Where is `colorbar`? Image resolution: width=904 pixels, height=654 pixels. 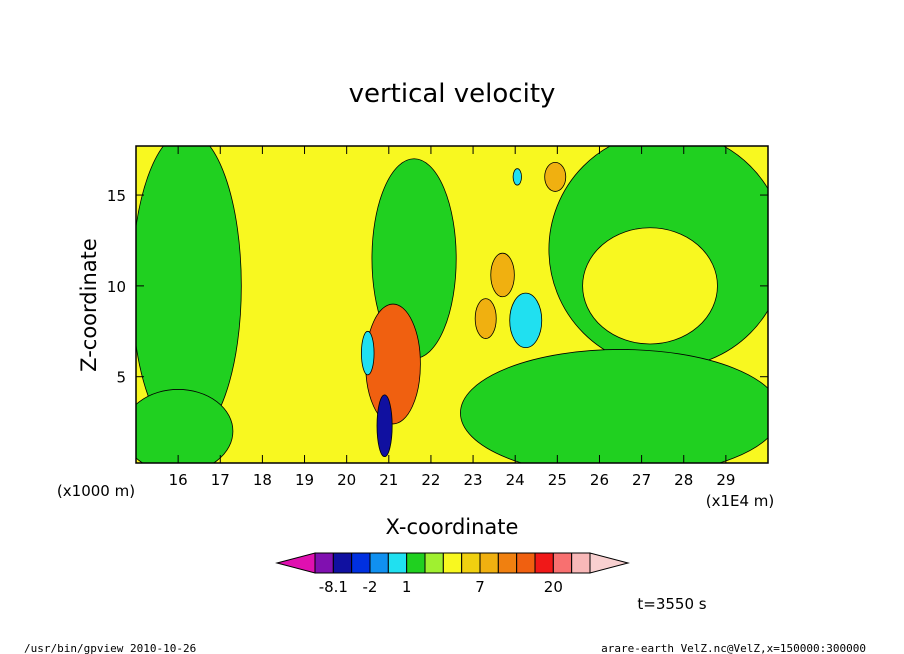
colorbar is located at coordinates (452, 563).